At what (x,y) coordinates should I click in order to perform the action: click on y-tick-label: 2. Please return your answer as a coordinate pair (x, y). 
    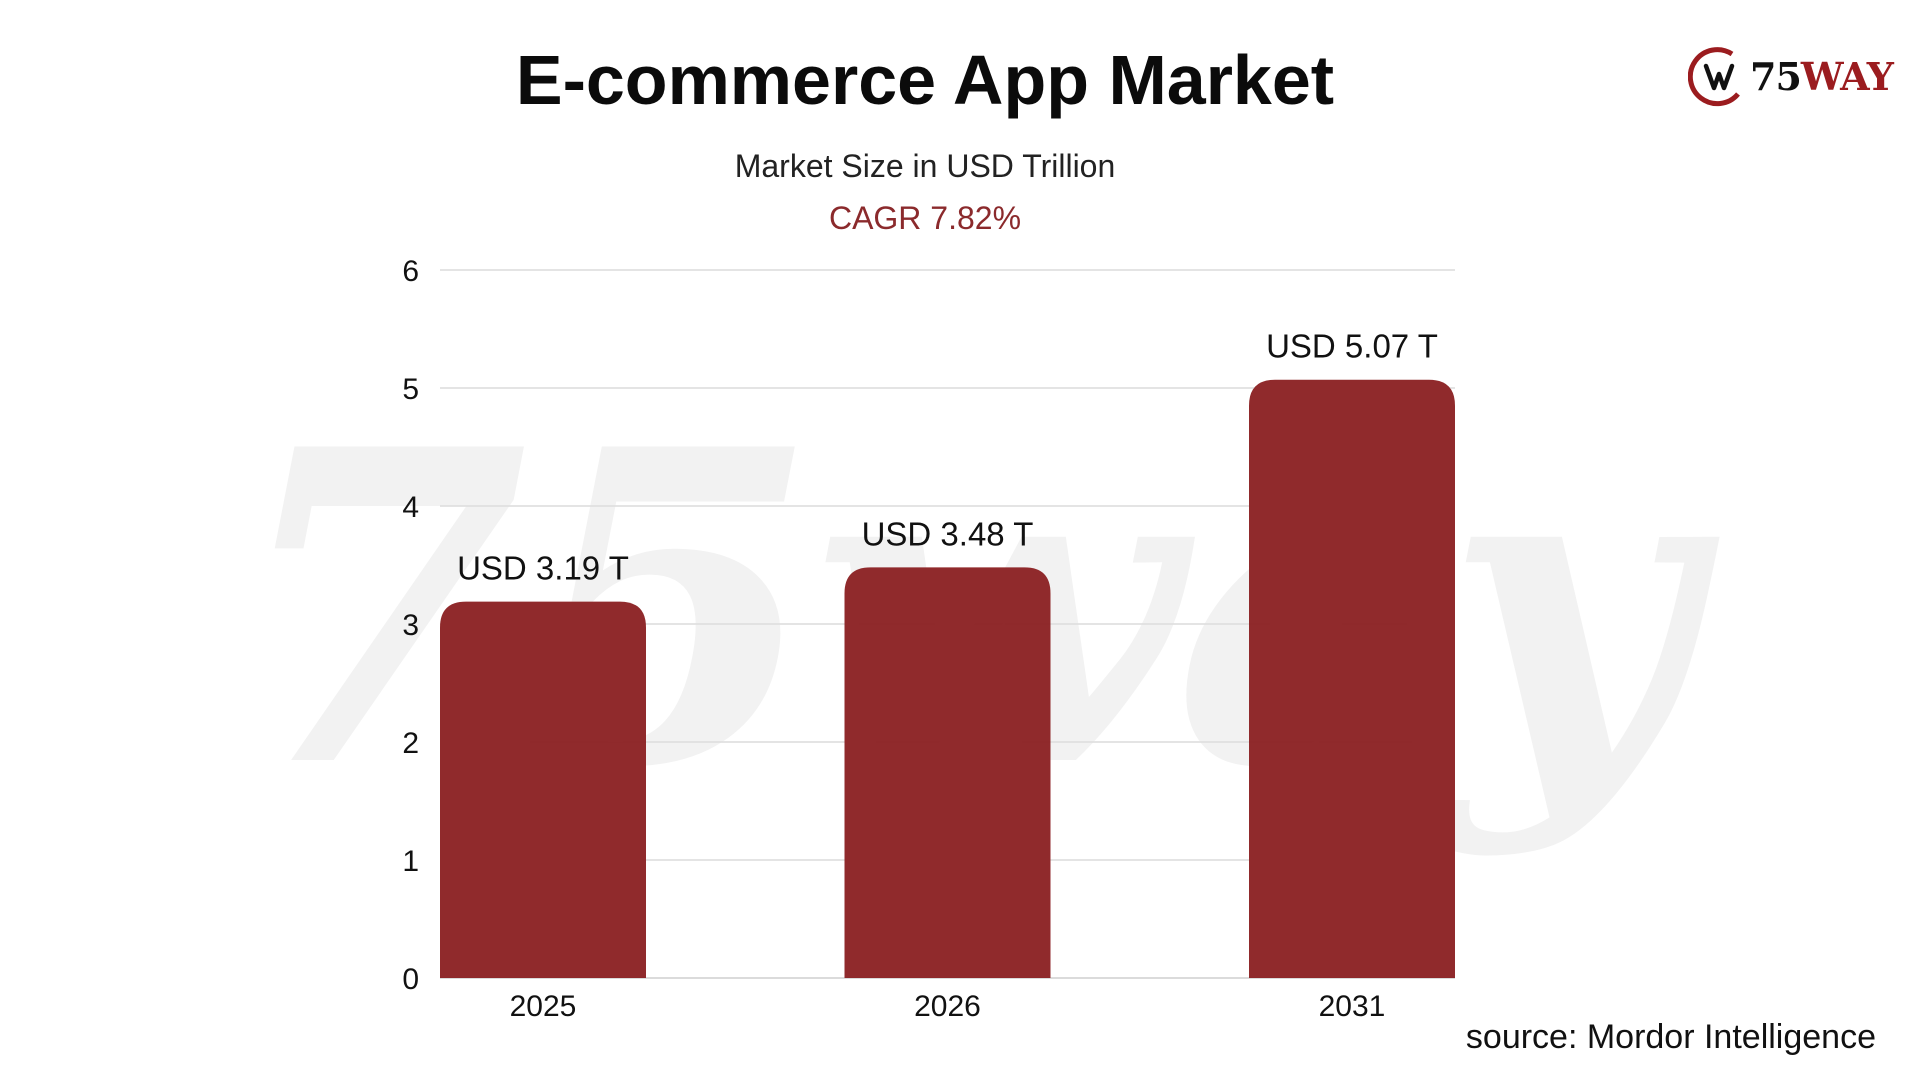
    Looking at the image, I should click on (410, 743).